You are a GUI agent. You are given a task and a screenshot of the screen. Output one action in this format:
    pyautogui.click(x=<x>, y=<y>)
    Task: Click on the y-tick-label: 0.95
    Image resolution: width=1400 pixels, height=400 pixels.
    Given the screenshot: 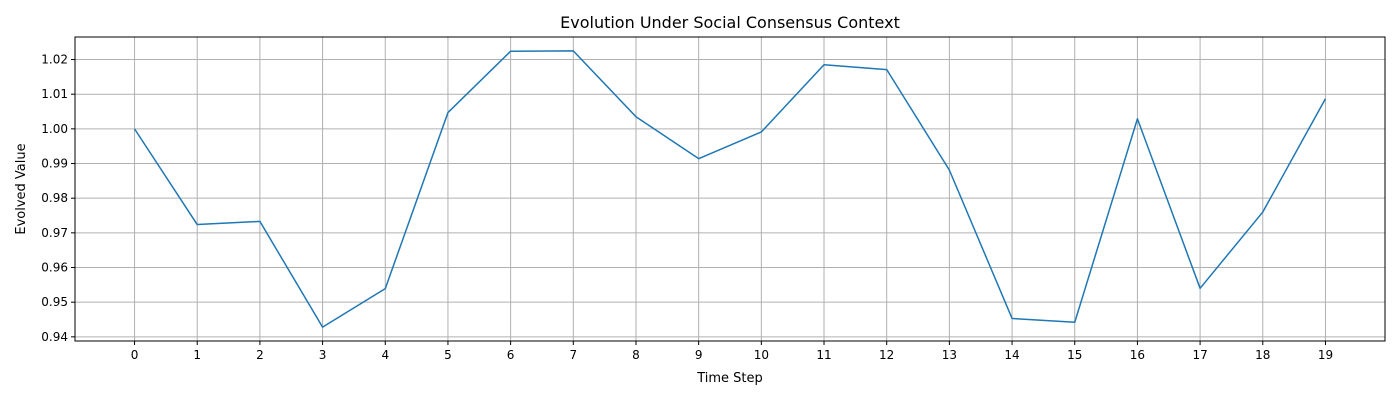 What is the action you would take?
    pyautogui.click(x=54, y=302)
    